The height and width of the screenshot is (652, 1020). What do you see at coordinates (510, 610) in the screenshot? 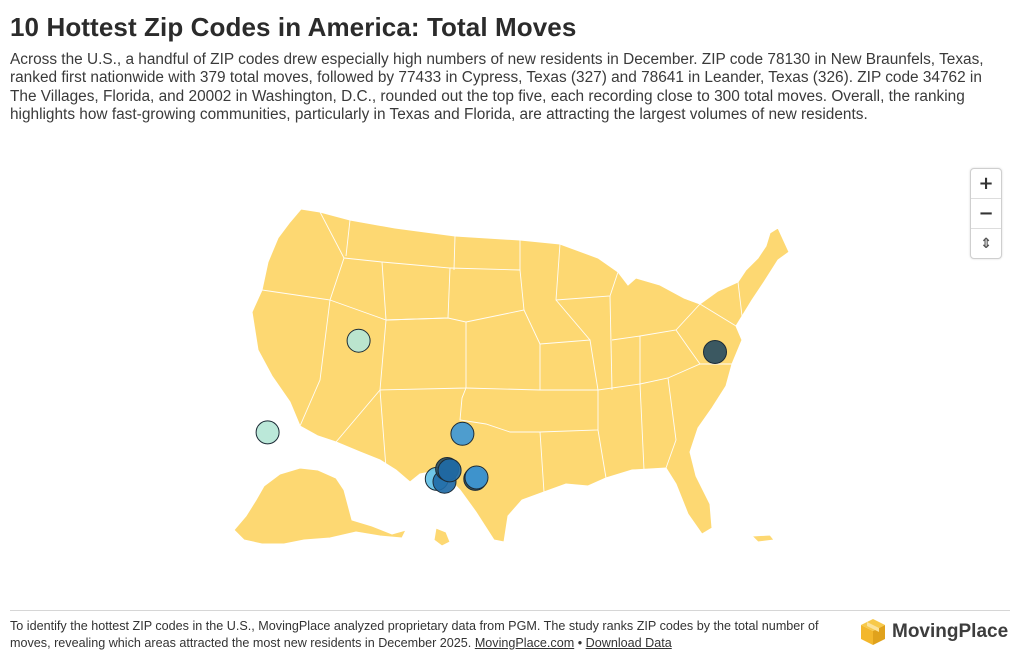
I see `footer-divider` at bounding box center [510, 610].